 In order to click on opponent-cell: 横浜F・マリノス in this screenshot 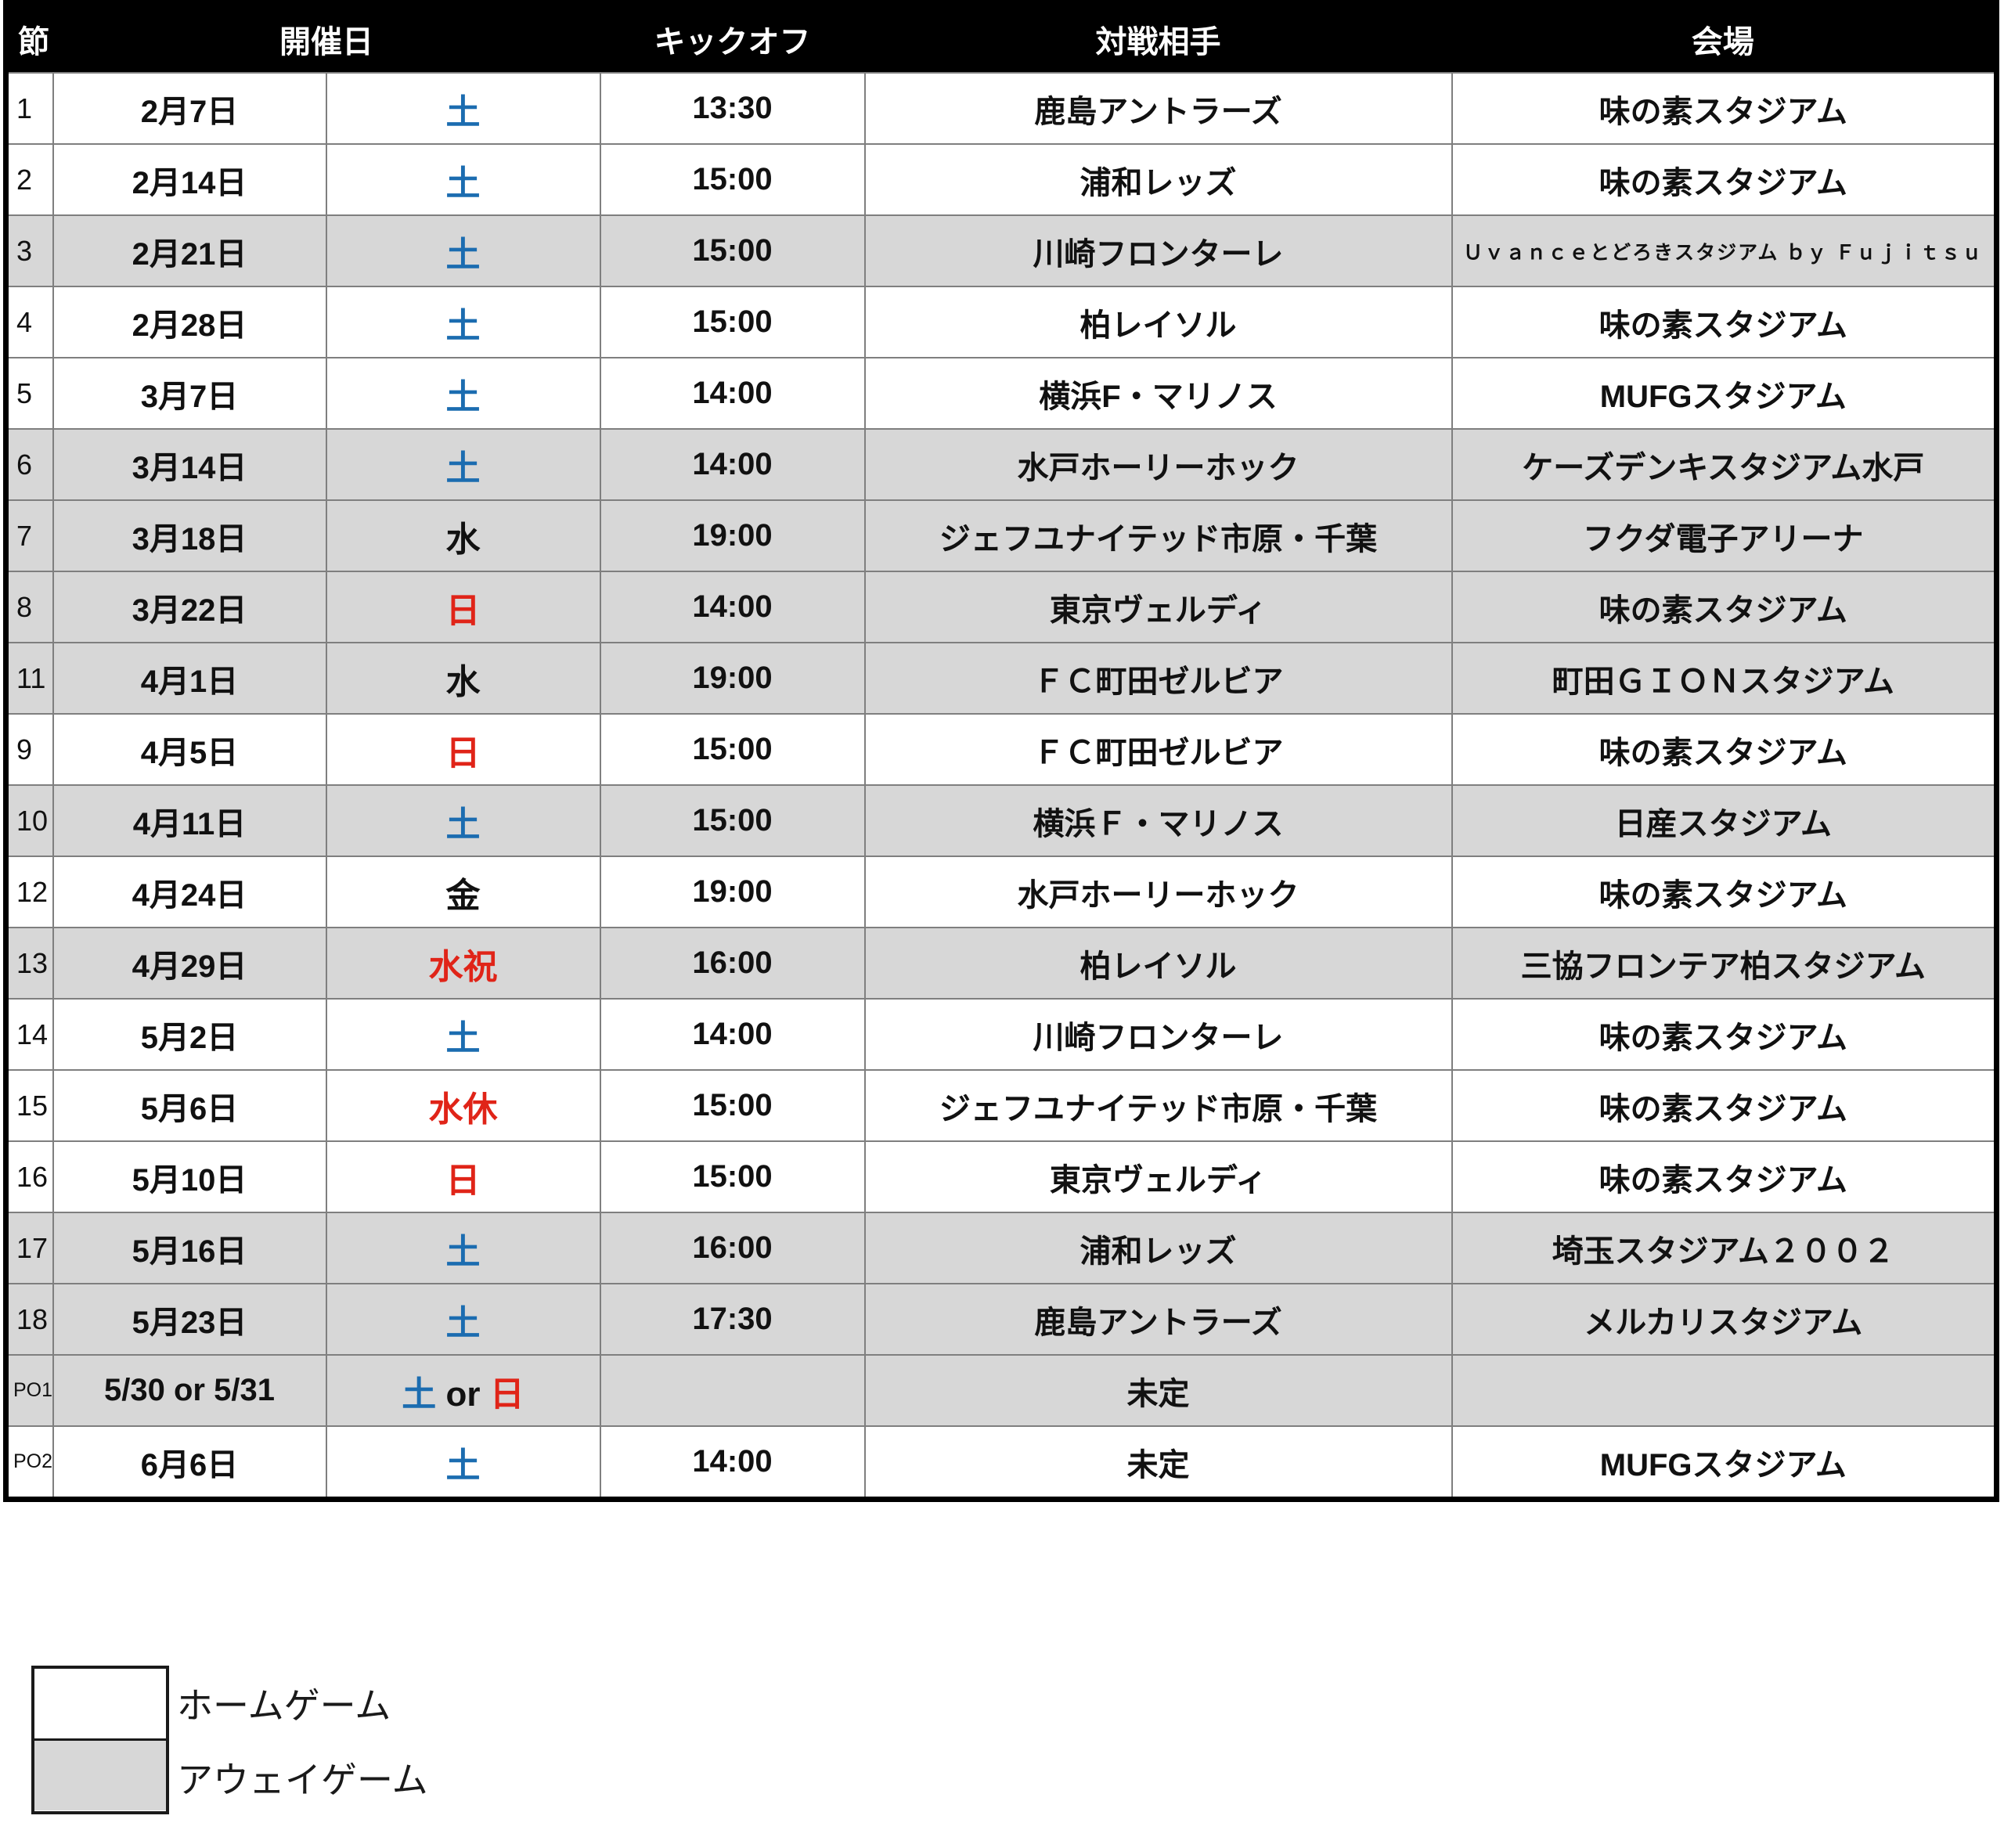, I will do `click(1158, 393)`.